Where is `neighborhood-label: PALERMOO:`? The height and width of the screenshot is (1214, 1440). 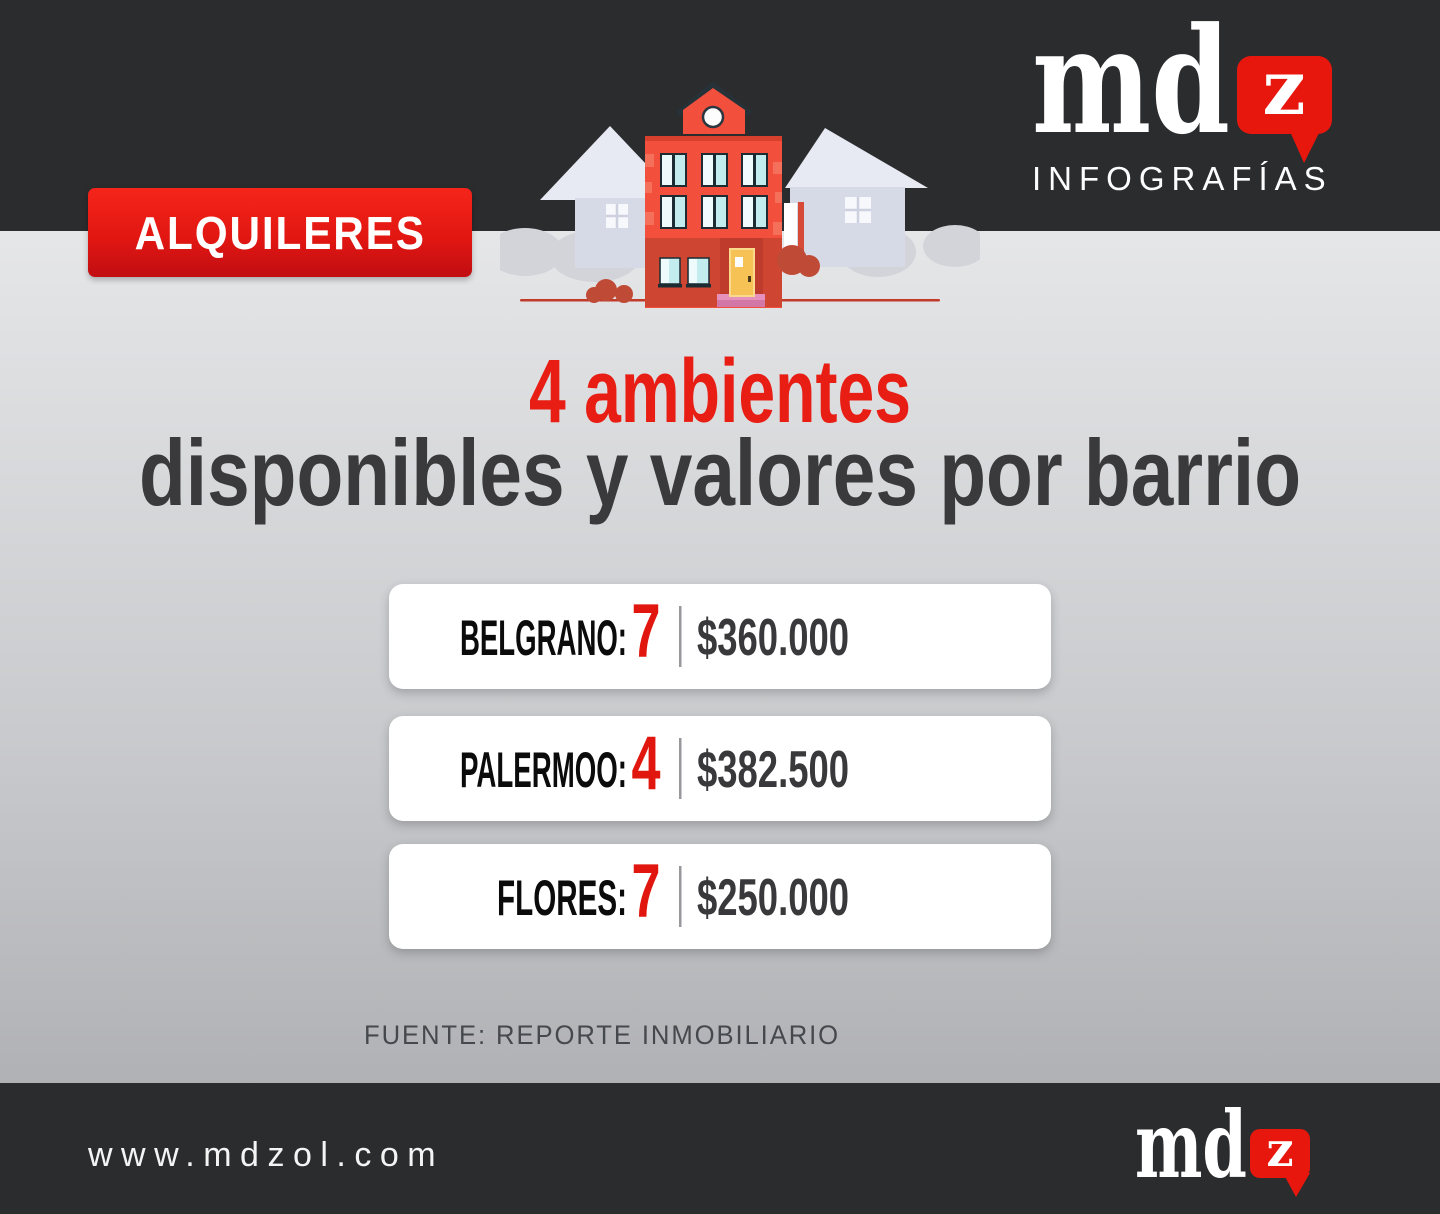 neighborhood-label: PALERMOO: is located at coordinates (543, 770).